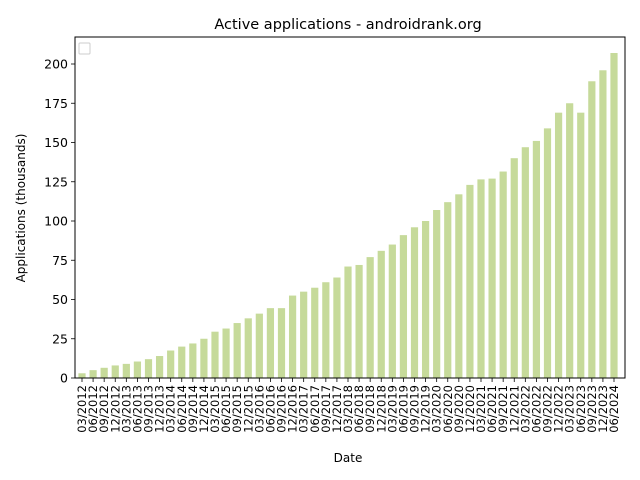  What do you see at coordinates (581, 409) in the screenshot?
I see `x-tick-label: 06/2023` at bounding box center [581, 409].